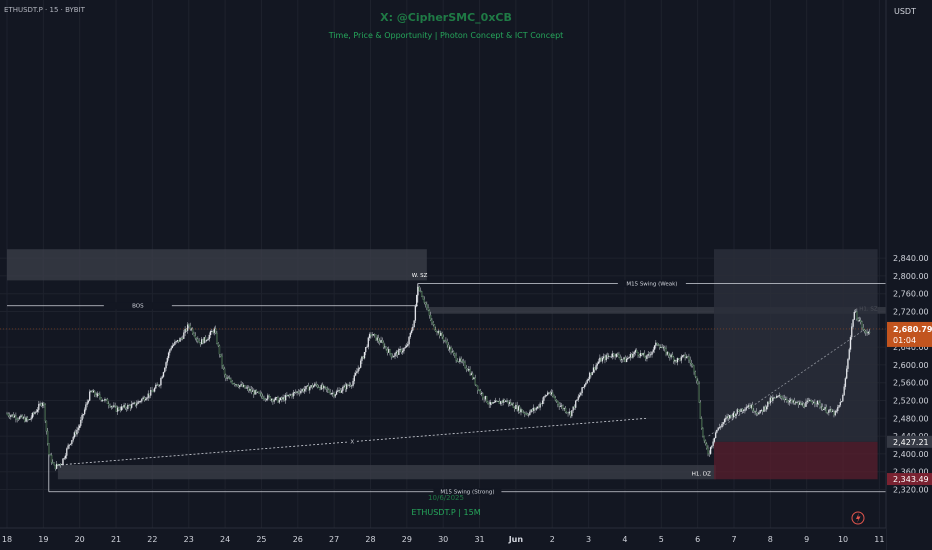 This screenshot has height=550, width=932. I want to click on level-label-0: BOS, so click(138, 307).